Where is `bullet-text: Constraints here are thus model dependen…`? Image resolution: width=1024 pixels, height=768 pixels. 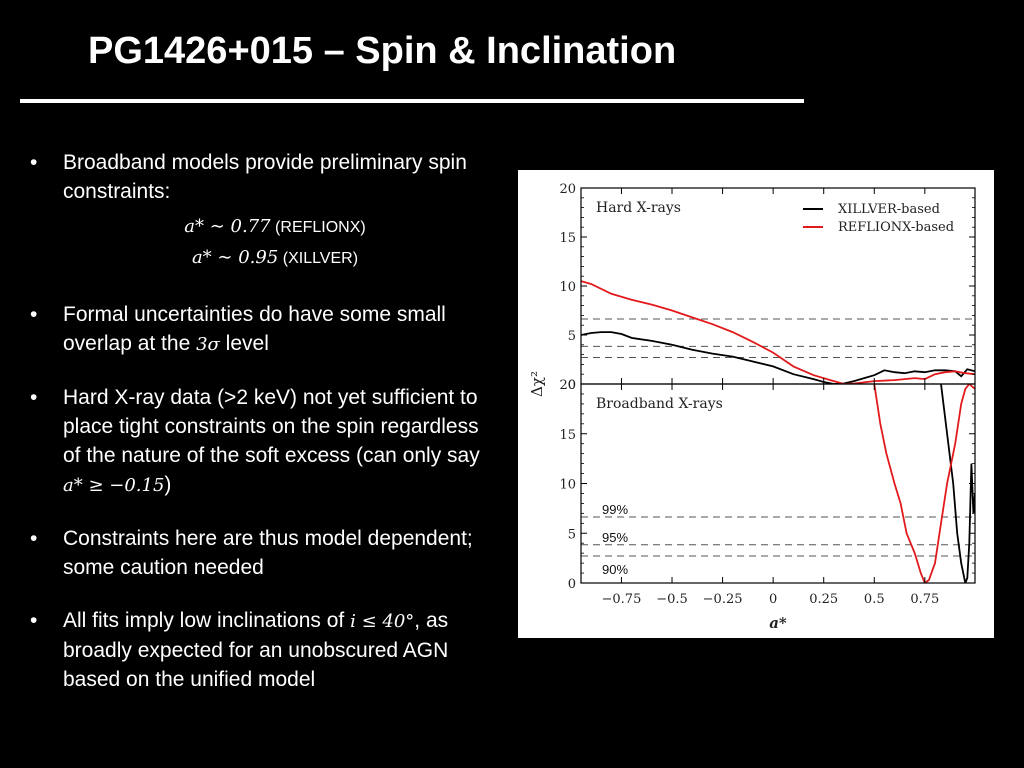 bullet-text: Constraints here are thus model dependen… is located at coordinates (268, 553).